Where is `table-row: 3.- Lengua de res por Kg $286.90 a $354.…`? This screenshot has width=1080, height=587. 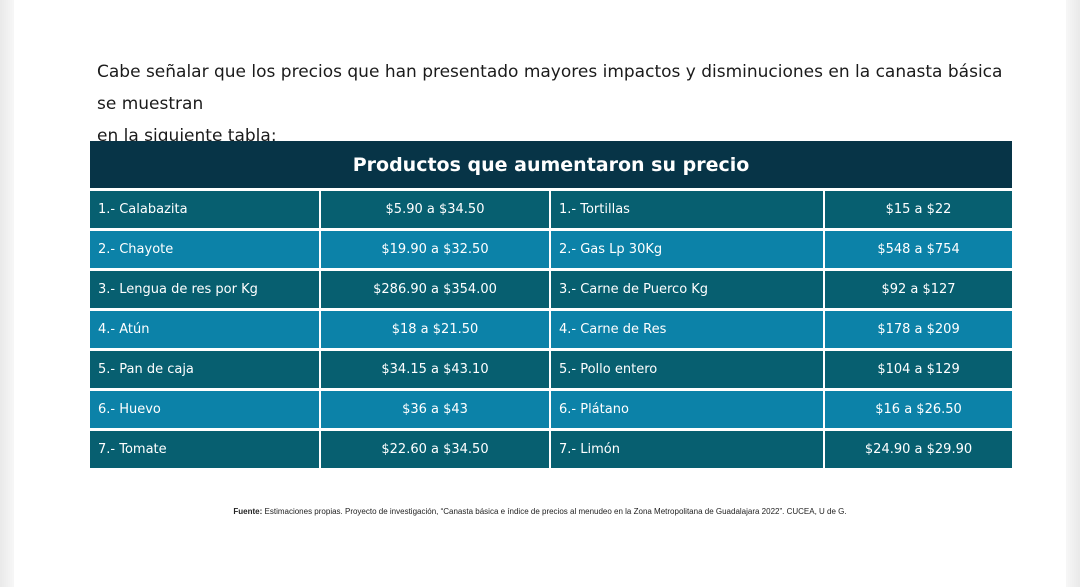
table-row: 3.- Lengua de res por Kg $286.90 a $354.… is located at coordinates (551, 289).